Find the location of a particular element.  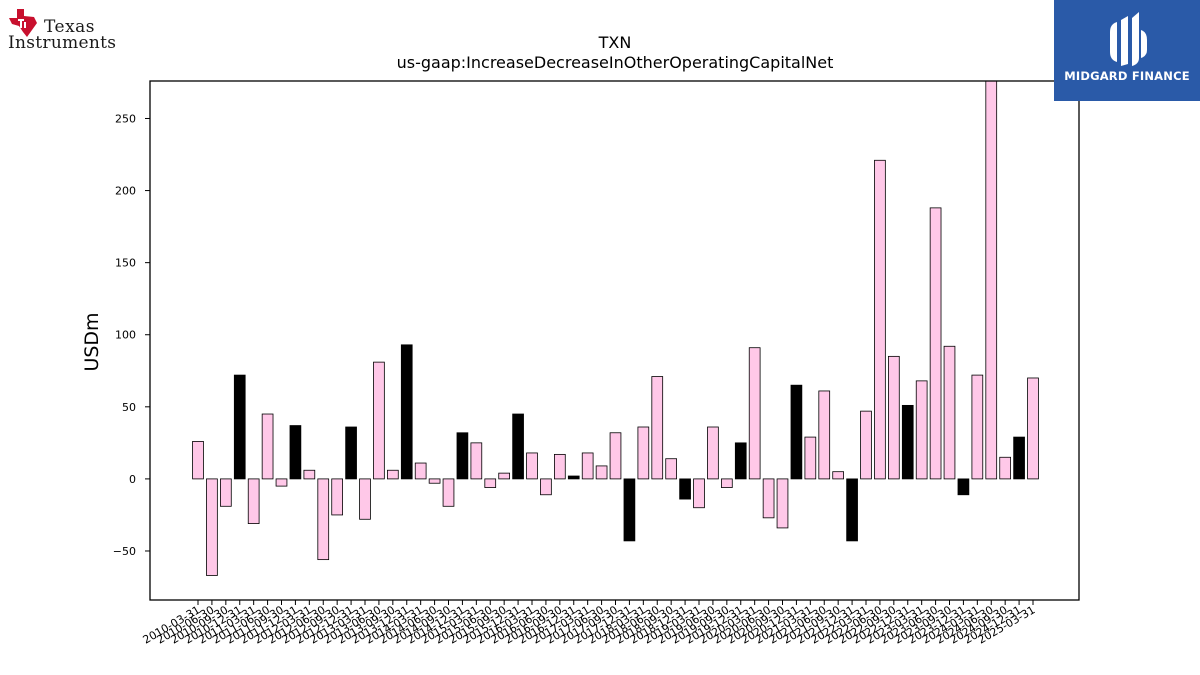

ti-state-icon is located at coordinates (23, 23).